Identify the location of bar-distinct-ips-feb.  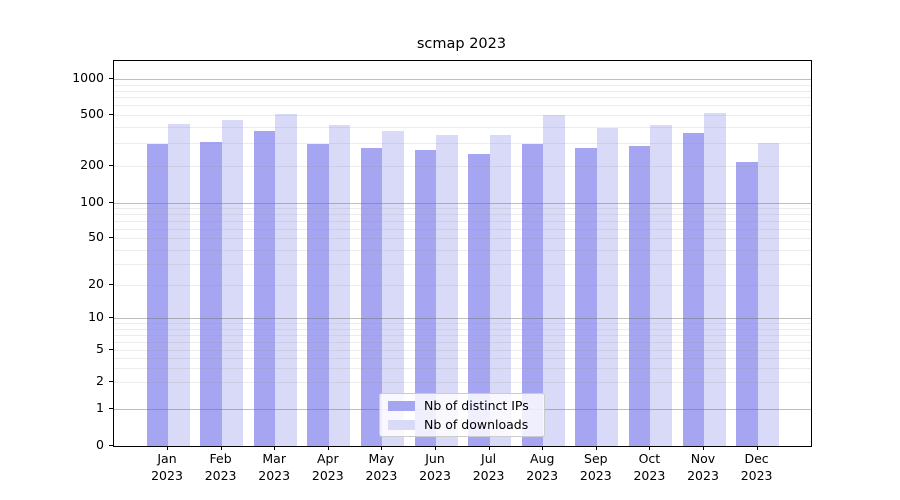
(211, 293).